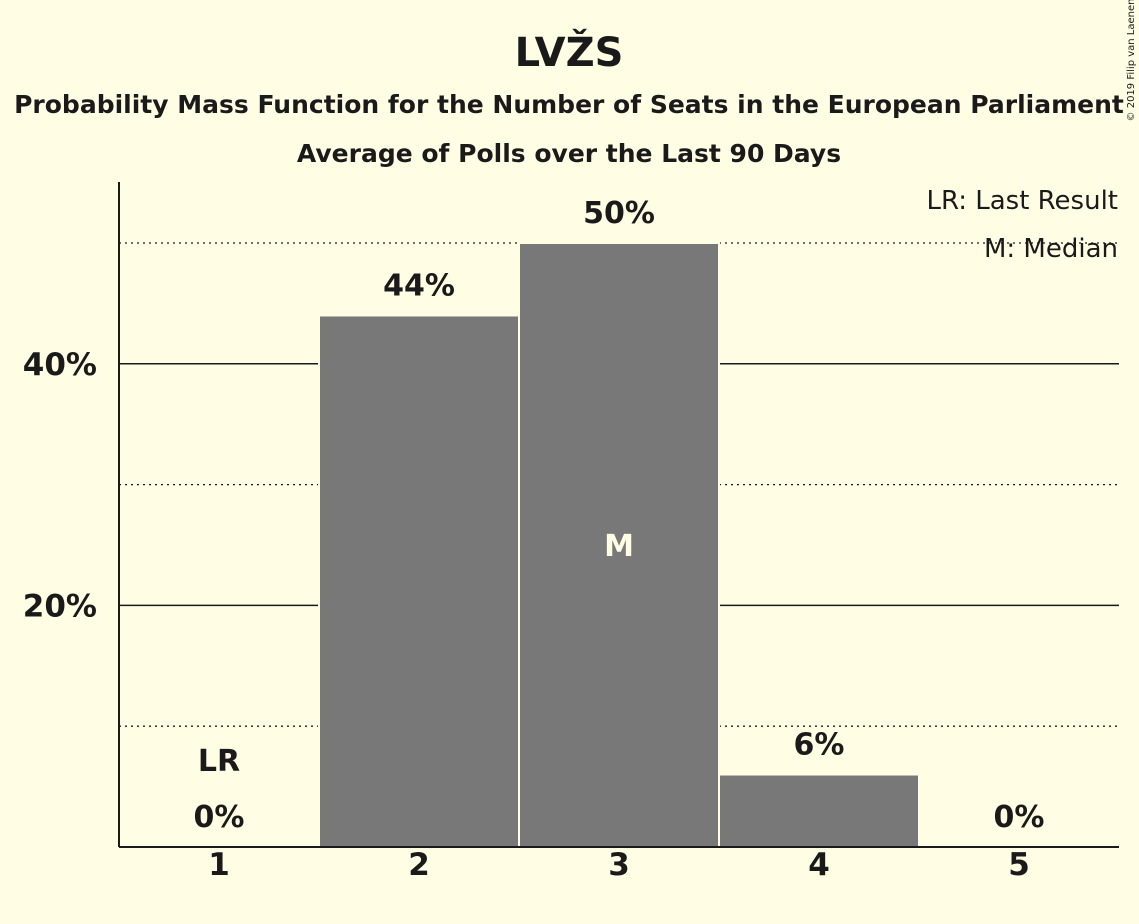  What do you see at coordinates (1051, 249) in the screenshot?
I see `legend-median: M: Median` at bounding box center [1051, 249].